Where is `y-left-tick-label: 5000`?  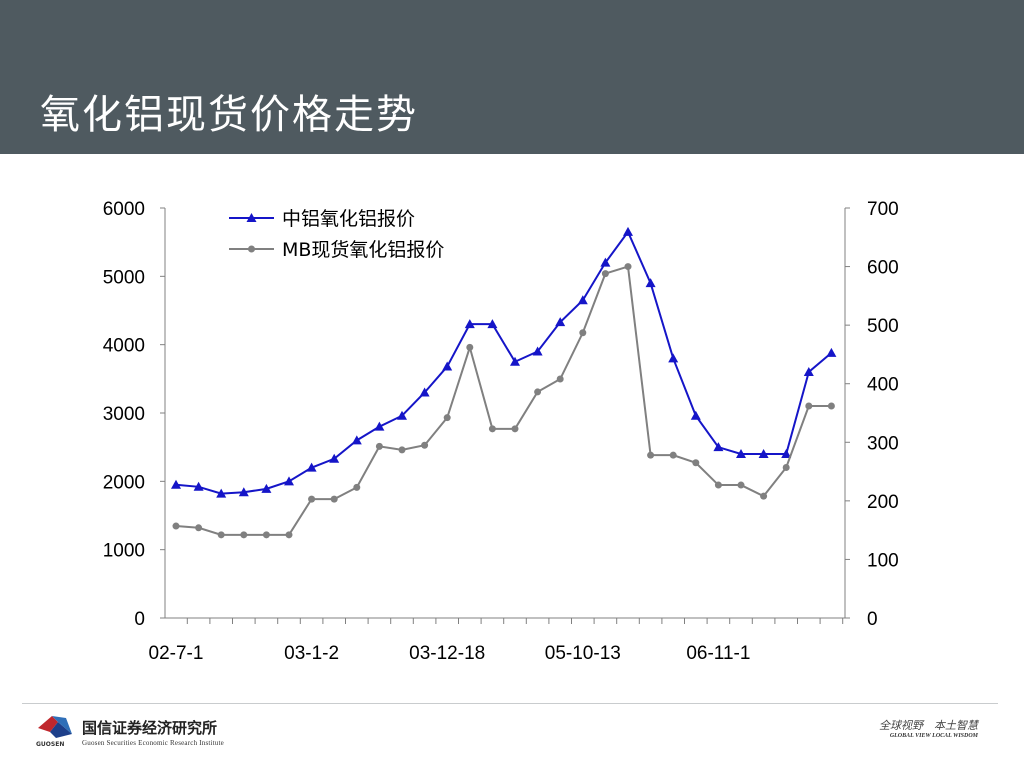 y-left-tick-label: 5000 is located at coordinates (124, 277).